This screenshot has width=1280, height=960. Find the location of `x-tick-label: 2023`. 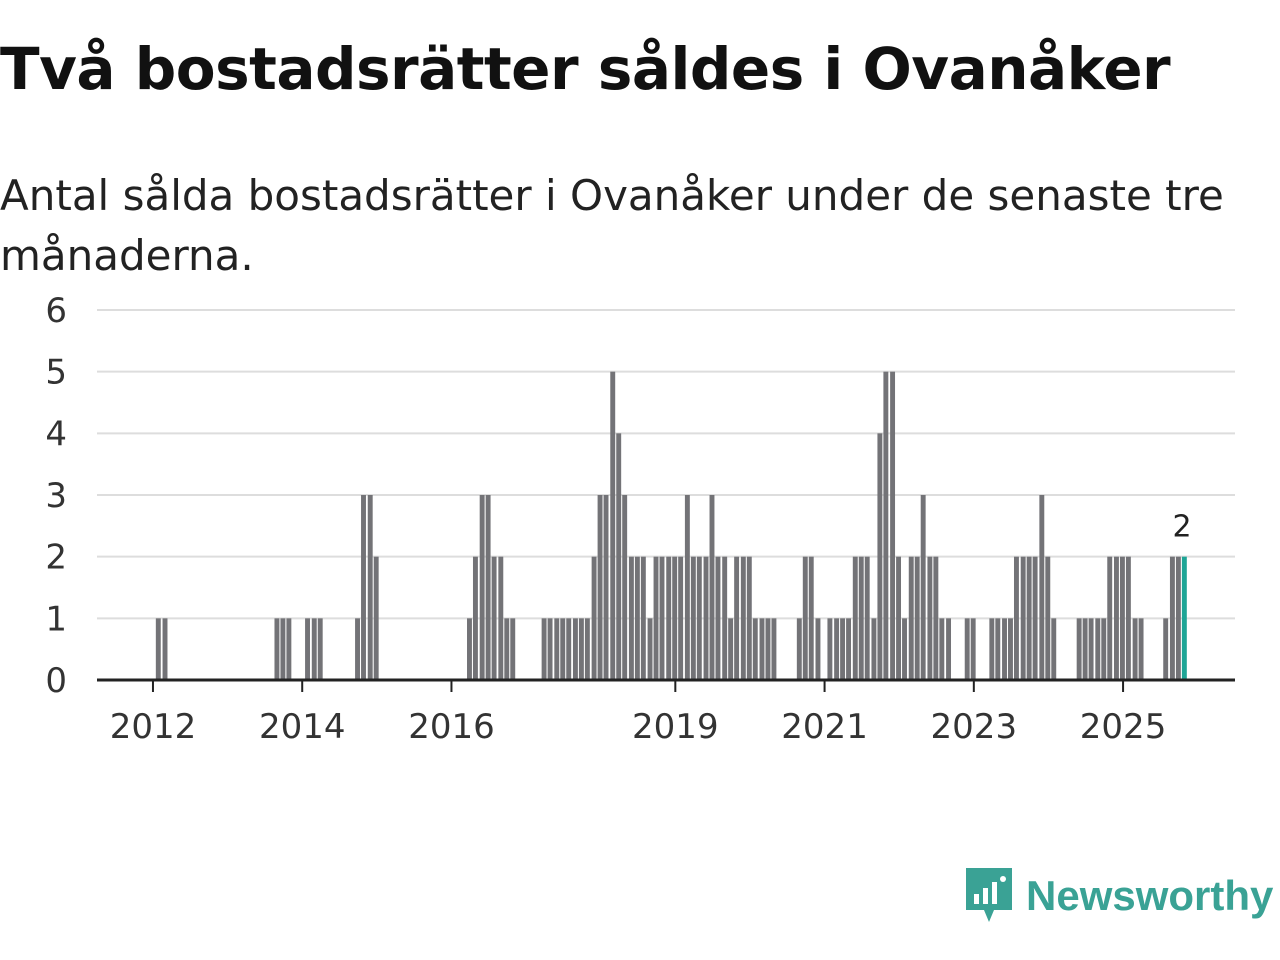

x-tick-label: 2023 is located at coordinates (974, 727).